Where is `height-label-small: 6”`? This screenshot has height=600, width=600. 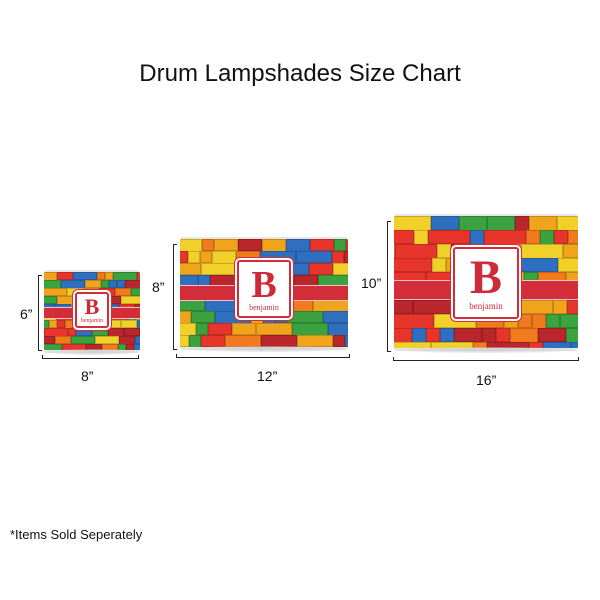 height-label-small: 6” is located at coordinates (26, 314).